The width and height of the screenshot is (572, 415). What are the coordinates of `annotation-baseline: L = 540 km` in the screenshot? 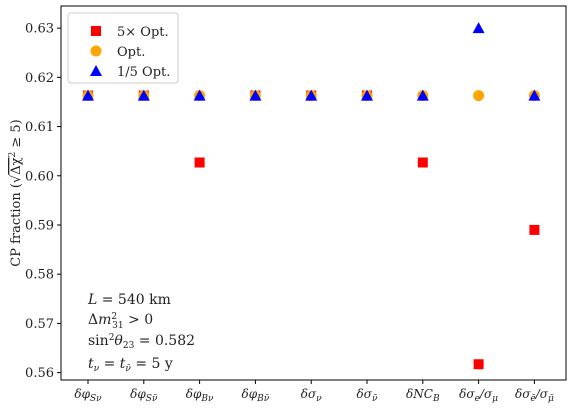 It's located at (129, 300).